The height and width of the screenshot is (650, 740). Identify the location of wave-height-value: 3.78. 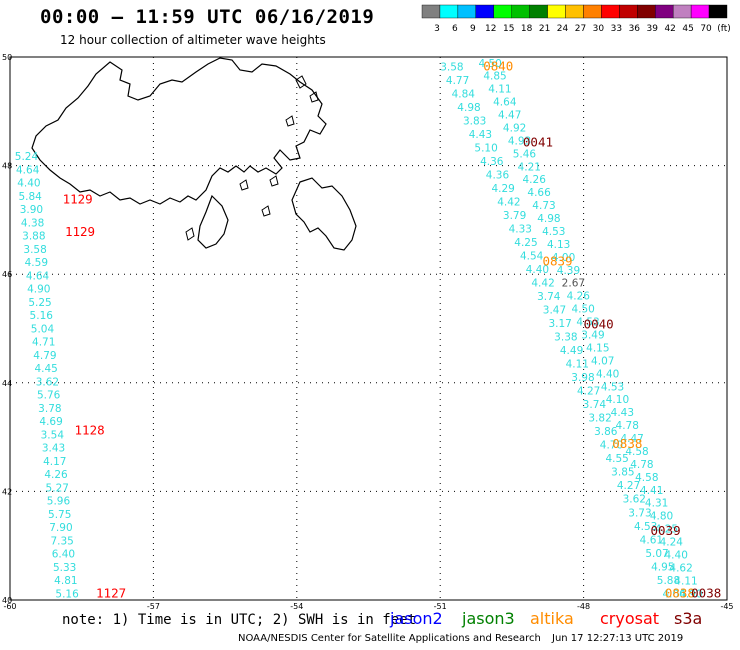
(49, 409).